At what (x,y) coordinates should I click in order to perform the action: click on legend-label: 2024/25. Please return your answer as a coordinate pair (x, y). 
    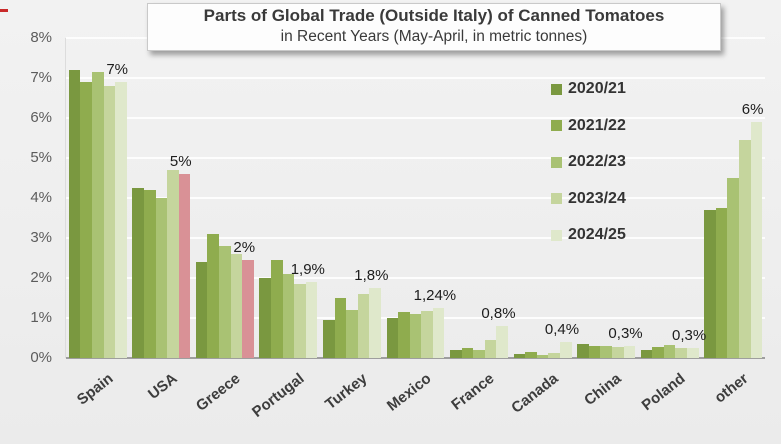
    Looking at the image, I should click on (597, 235).